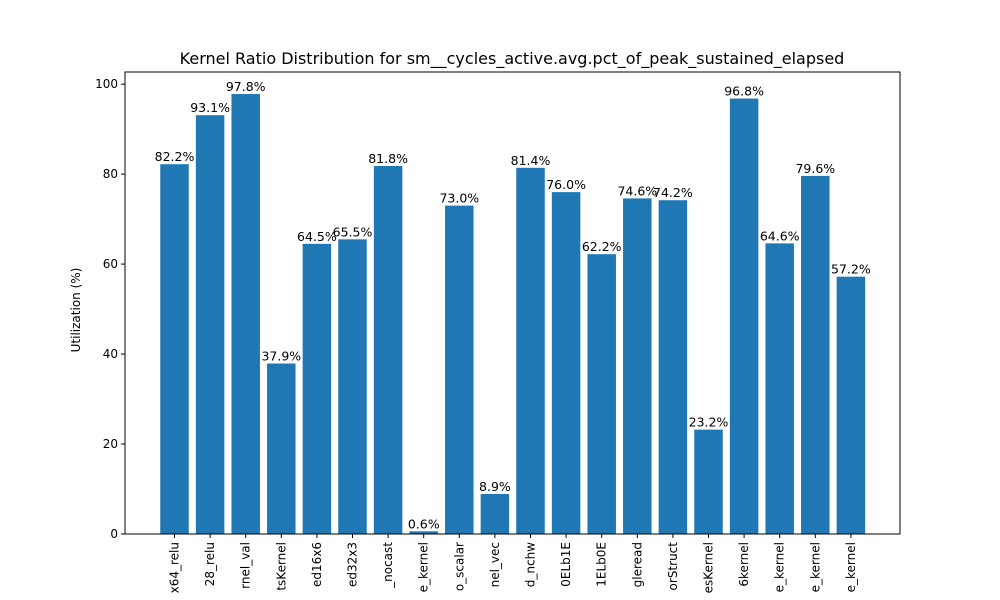 Image resolution: width=1000 pixels, height=600 pixels. I want to click on x-tick-label: x64_relu, so click(175, 567).